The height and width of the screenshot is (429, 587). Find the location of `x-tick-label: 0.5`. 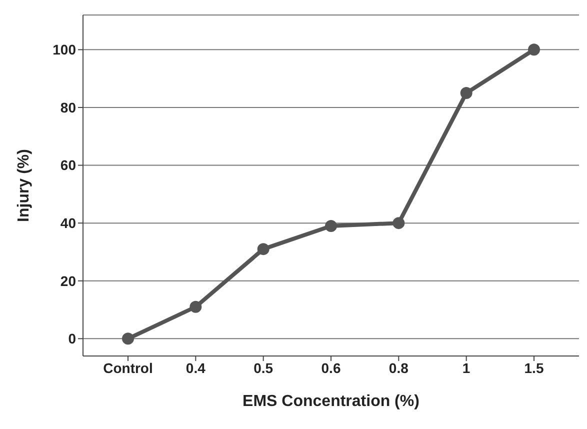

x-tick-label: 0.5 is located at coordinates (264, 368).